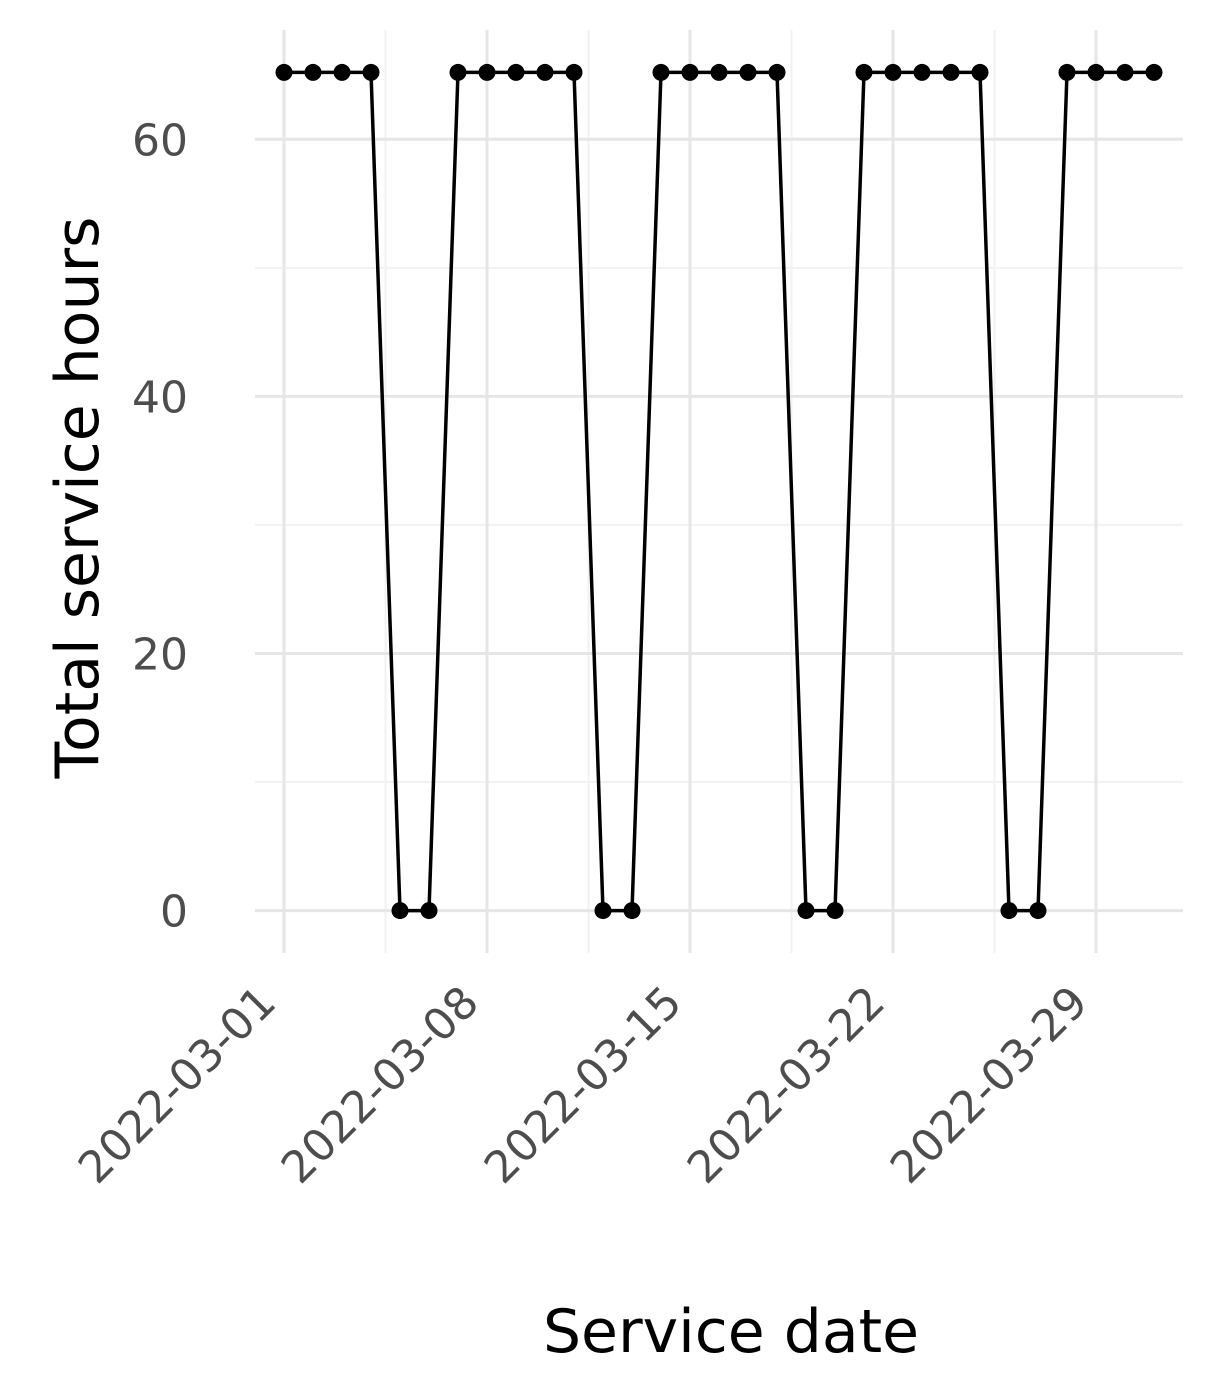  What do you see at coordinates (989, 1085) in the screenshot?
I see `x-tick-label: 2022-03-29` at bounding box center [989, 1085].